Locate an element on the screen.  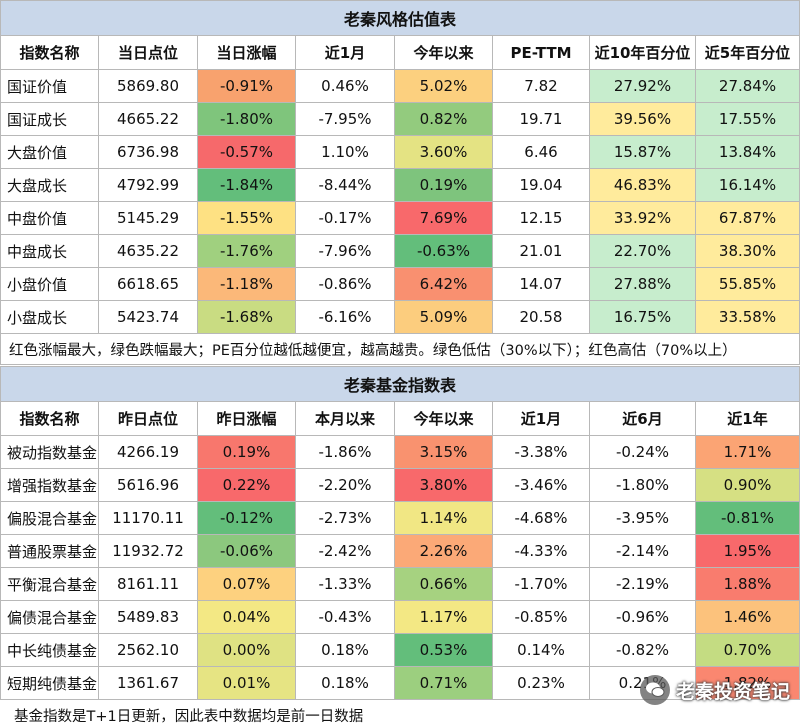
table-cell: 被动指数基金 is located at coordinates (49, 452).